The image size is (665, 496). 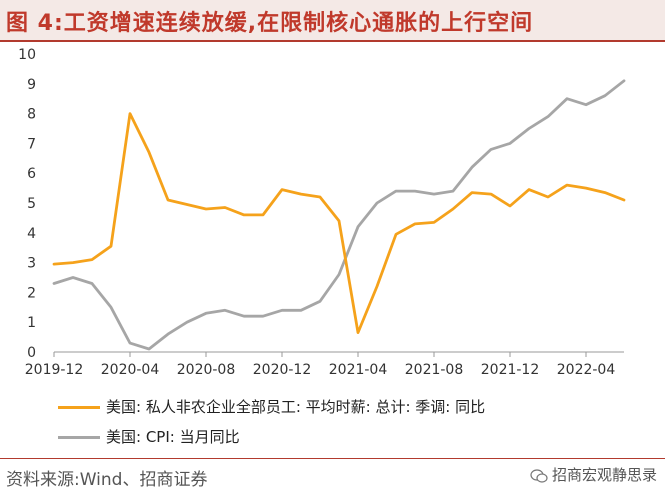 I want to click on figure-title: 图 4:工资增速连续放缓,在限制核心通胀的上行空间, so click(x=270, y=23).